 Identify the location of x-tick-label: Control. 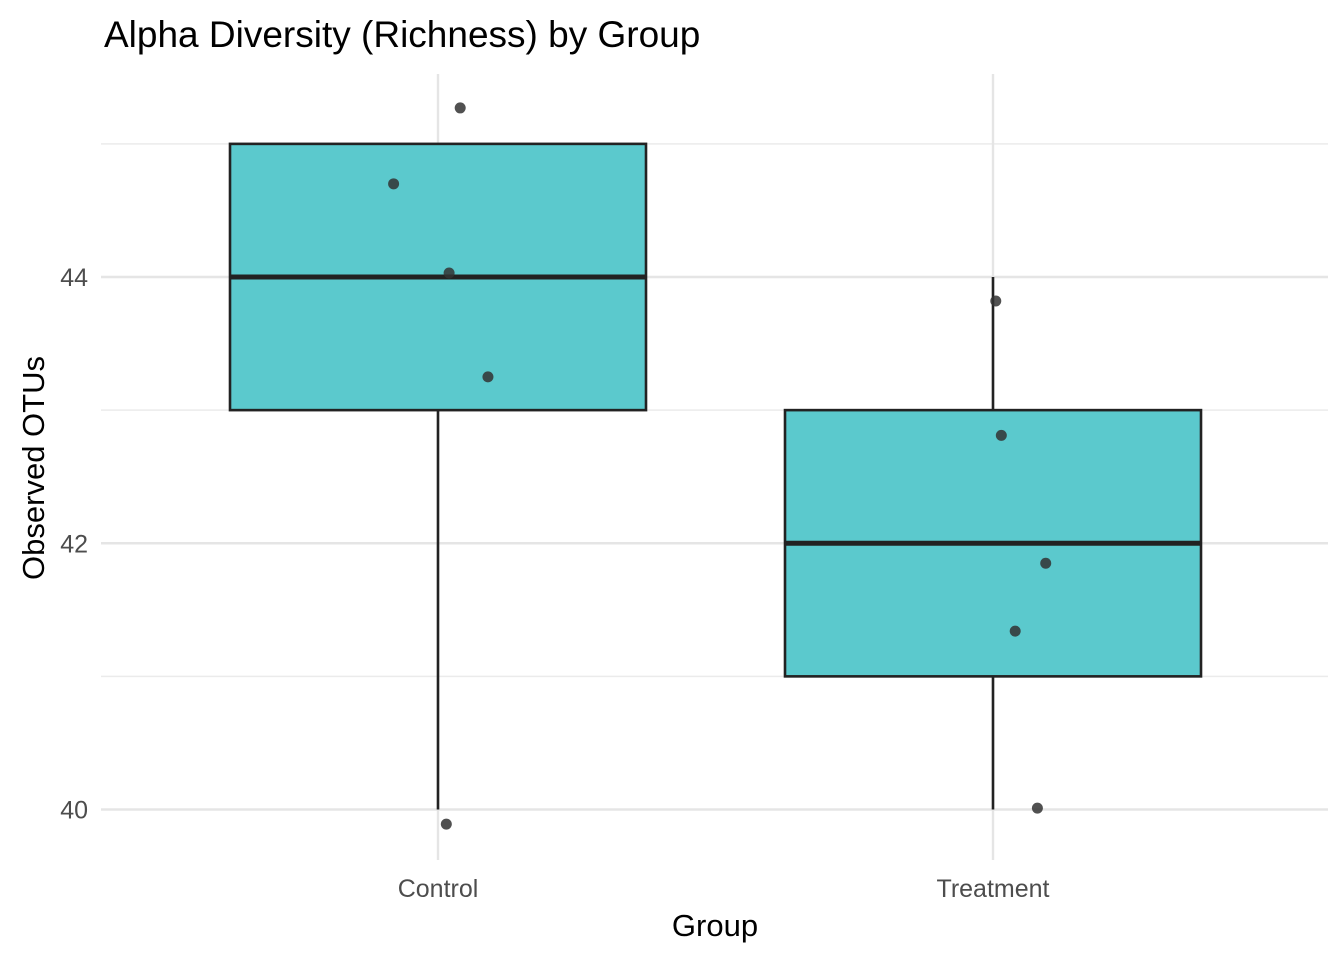
(438, 889).